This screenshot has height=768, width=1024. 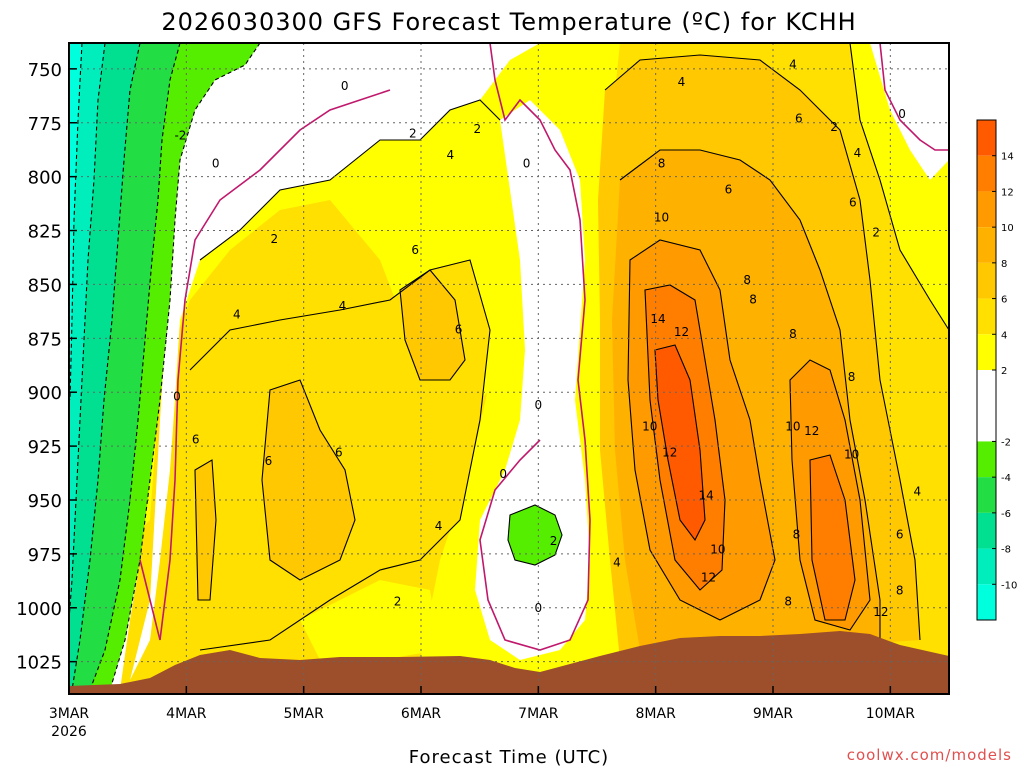 I want to click on colorbar-label: 10, so click(x=1007, y=228).